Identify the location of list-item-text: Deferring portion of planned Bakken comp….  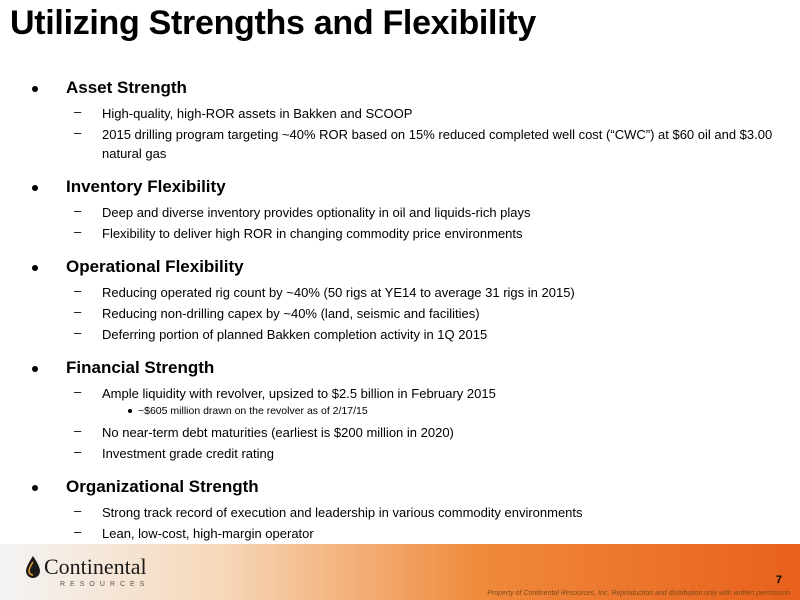
(295, 334).